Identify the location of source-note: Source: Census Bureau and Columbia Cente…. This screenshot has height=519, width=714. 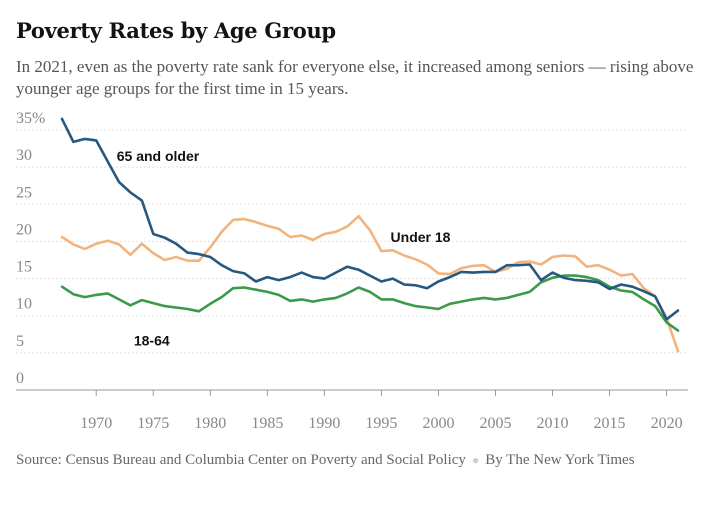
(356, 460).